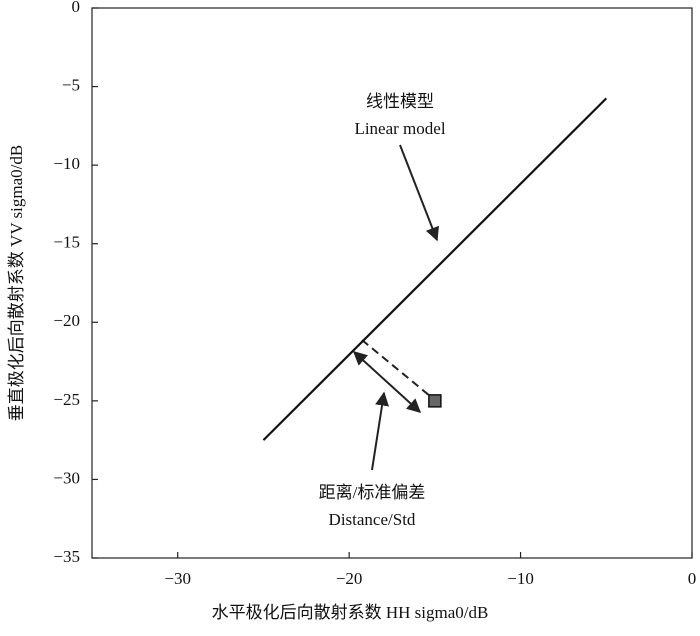  What do you see at coordinates (396, 368) in the screenshot?
I see `projection-line` at bounding box center [396, 368].